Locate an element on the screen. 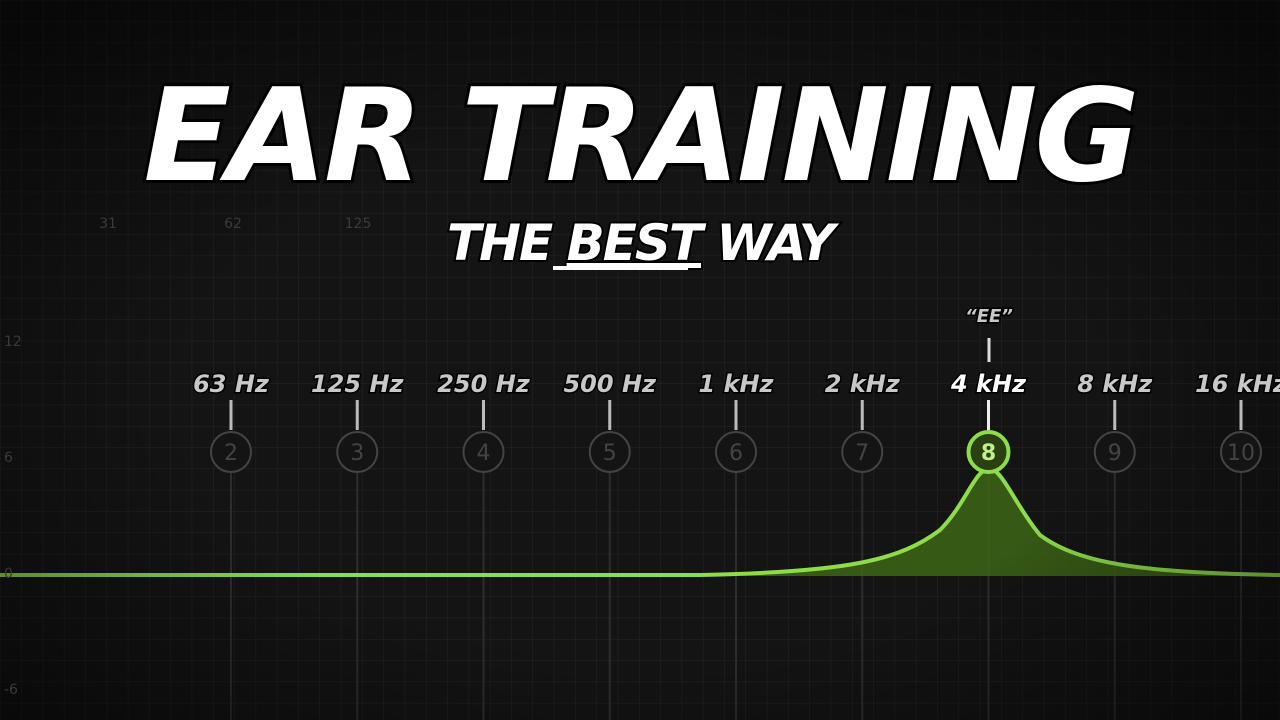  band-label: 1 kHz is located at coordinates (736, 384).